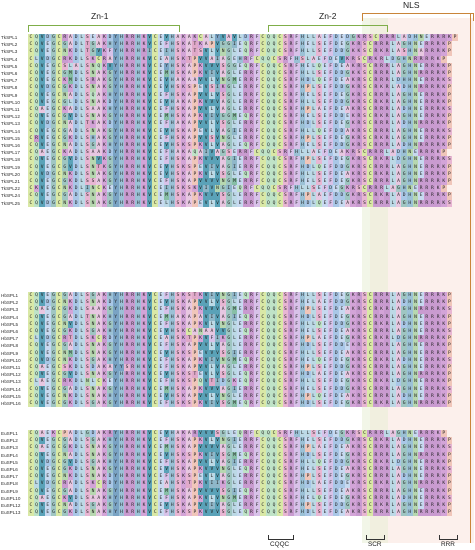  Describe the element at coordinates (9, 455) in the screenshot. I see `sequence-name: EuSPL4` at that location.